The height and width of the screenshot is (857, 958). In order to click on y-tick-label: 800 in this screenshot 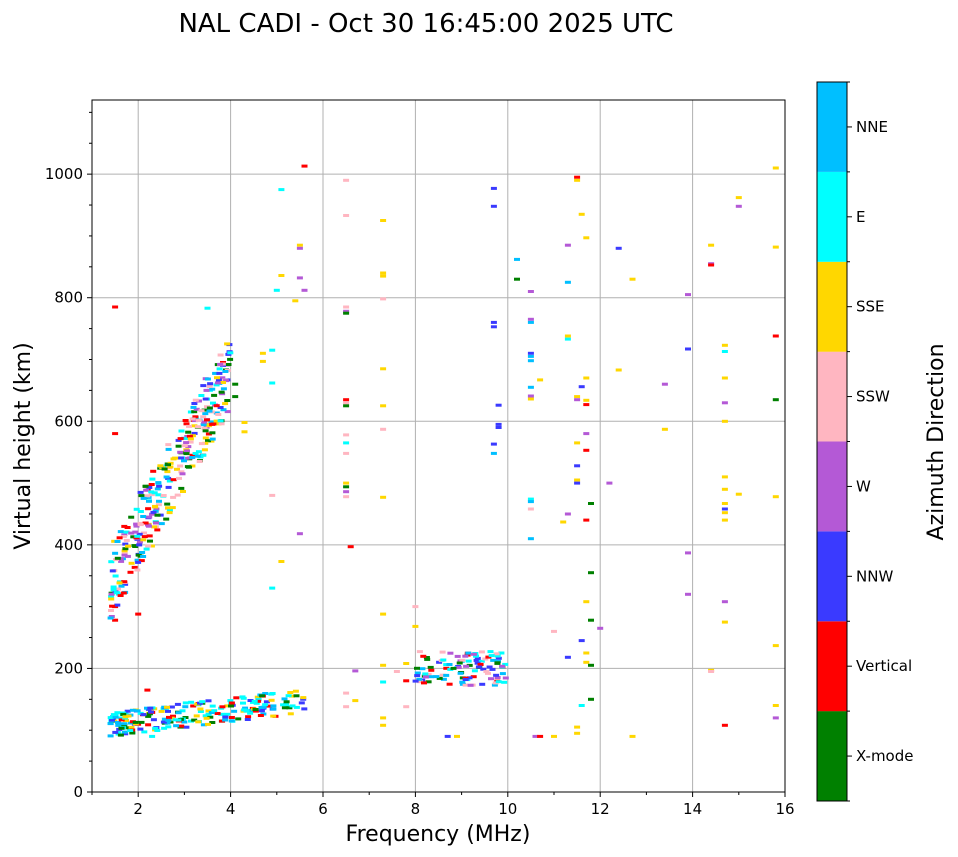, I will do `click(68, 298)`.